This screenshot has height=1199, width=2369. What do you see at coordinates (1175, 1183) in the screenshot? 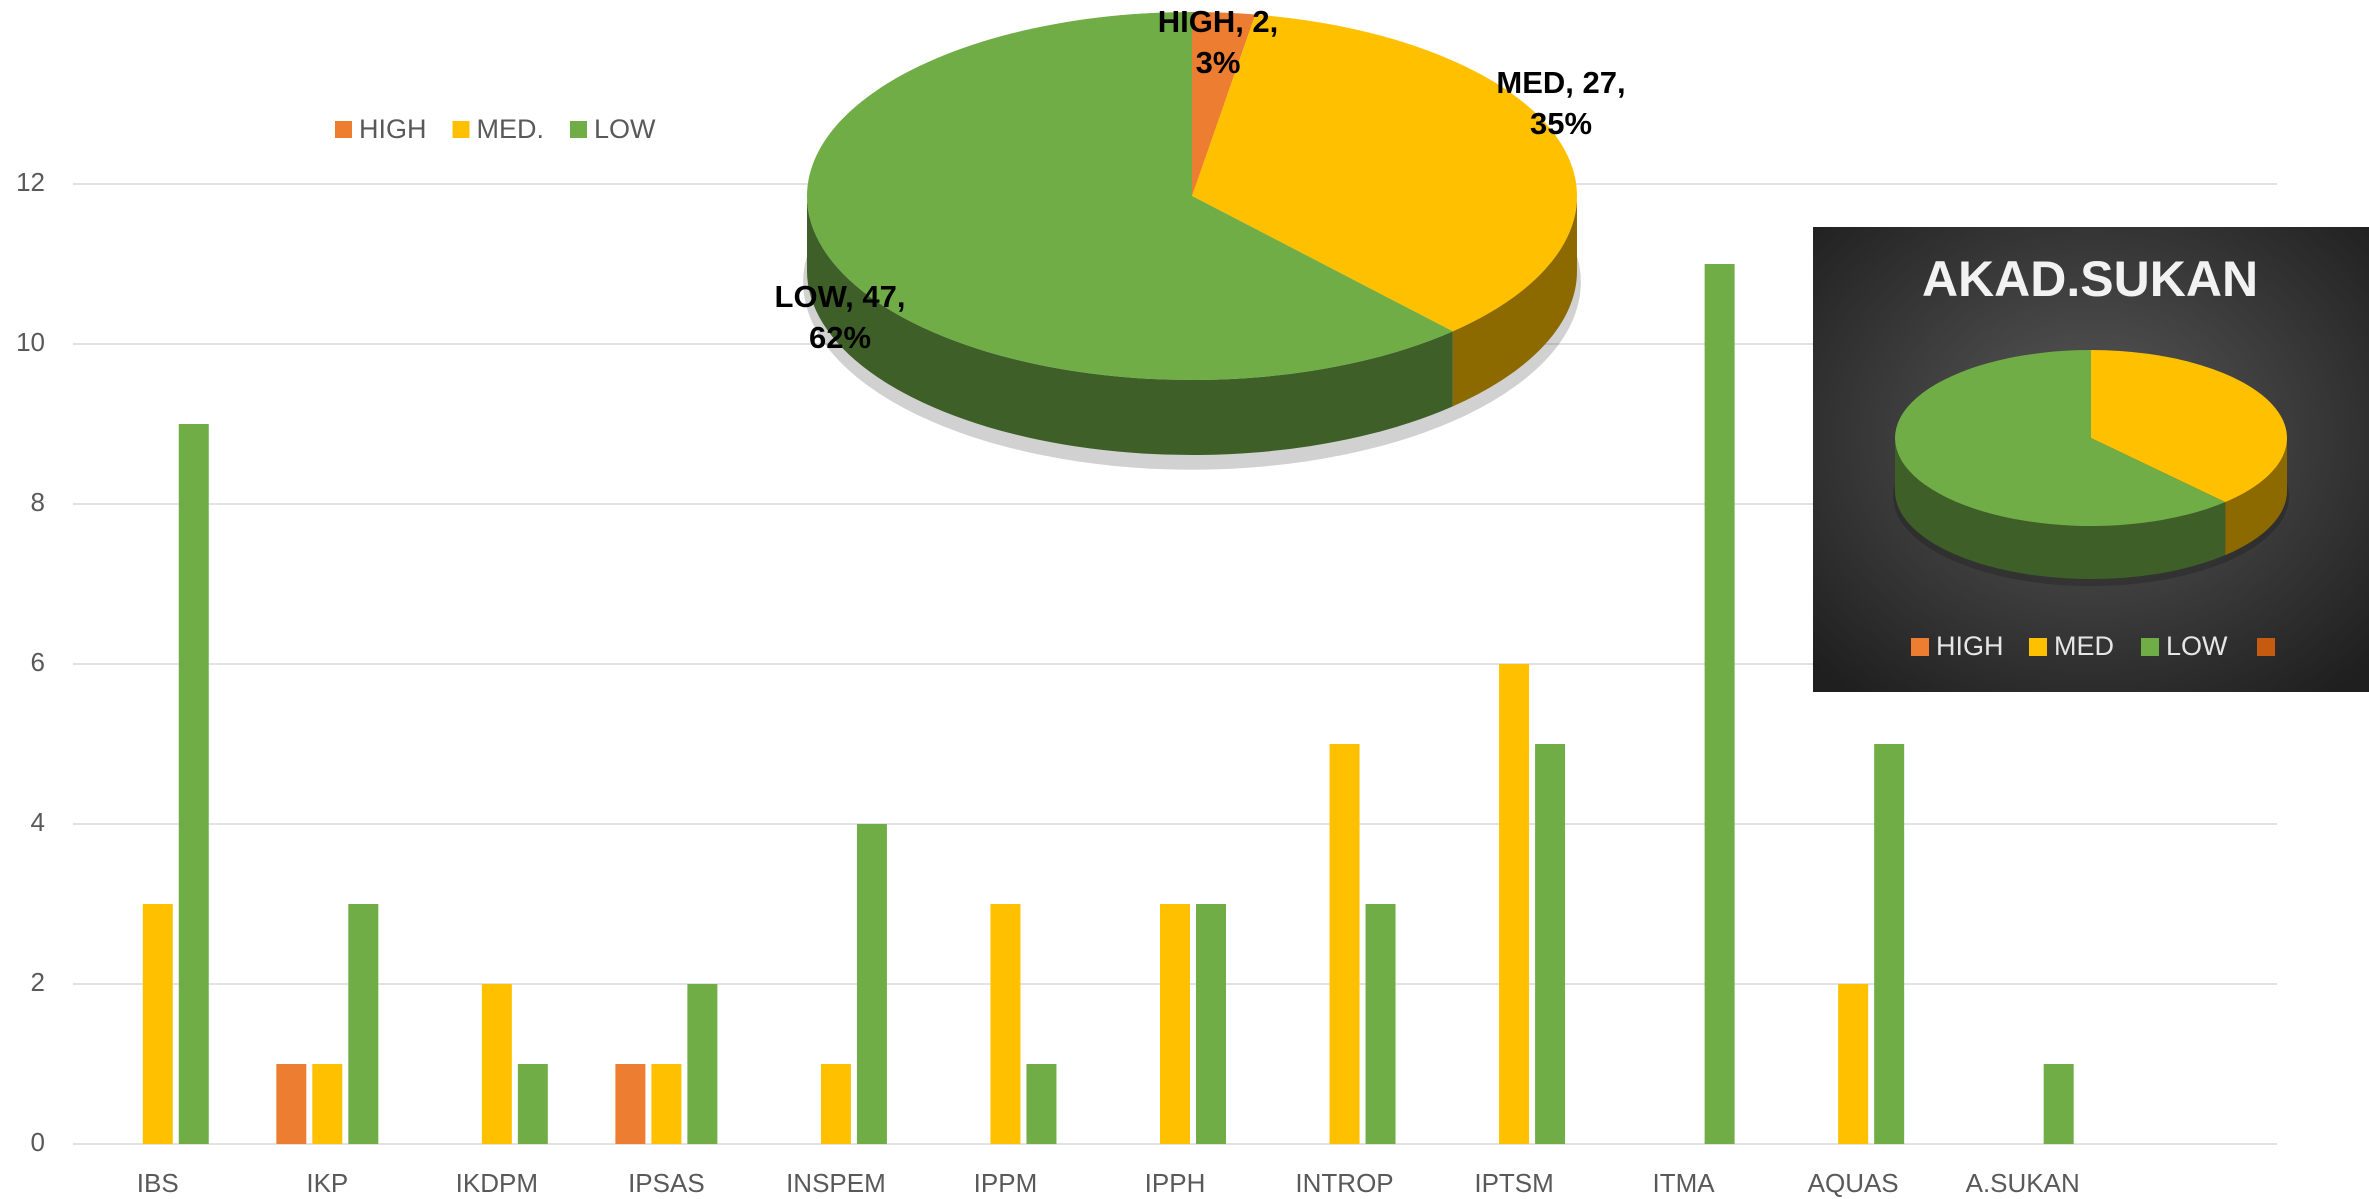
I see `x-tick-label: IPPH` at bounding box center [1175, 1183].